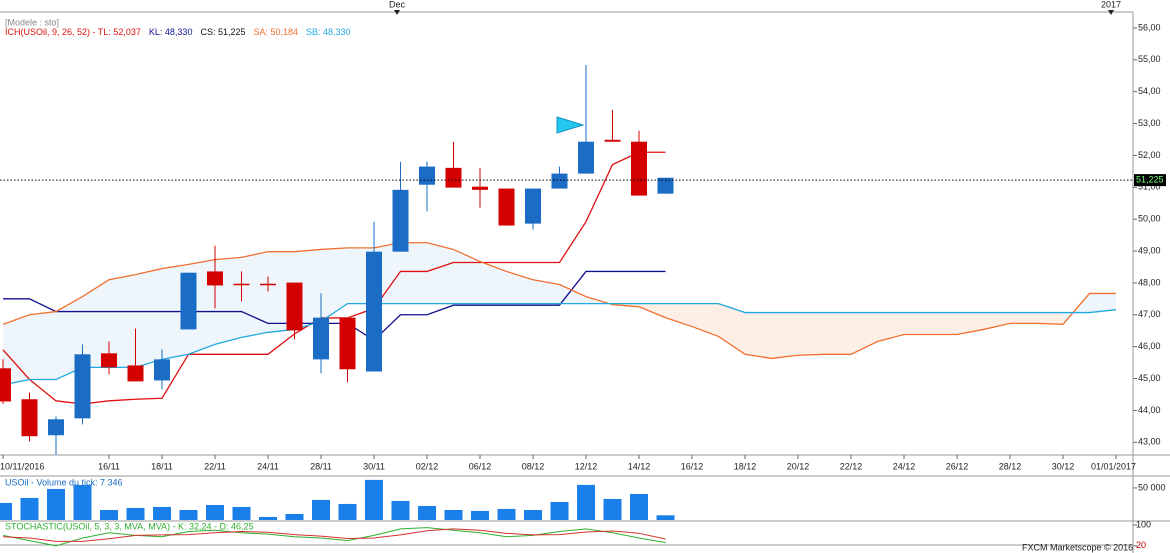  Describe the element at coordinates (798, 466) in the screenshot. I see `x-tick-label: 20/12` at that location.